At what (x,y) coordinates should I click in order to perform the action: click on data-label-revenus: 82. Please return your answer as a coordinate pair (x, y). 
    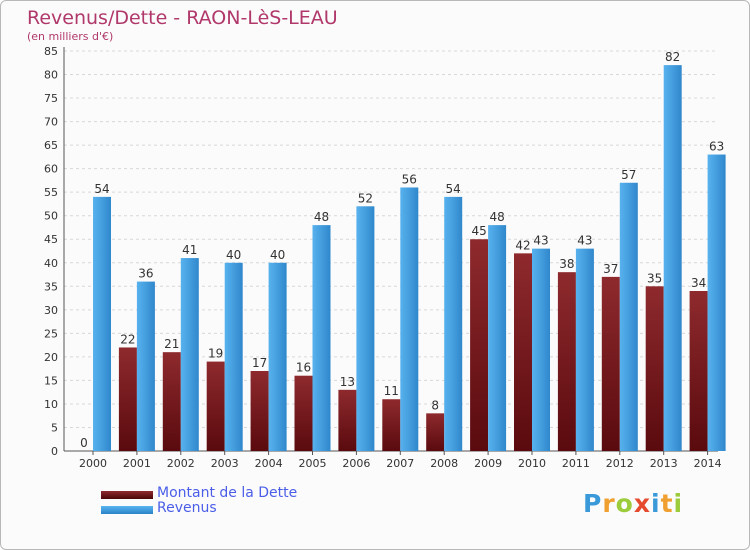
    Looking at the image, I should click on (672, 57).